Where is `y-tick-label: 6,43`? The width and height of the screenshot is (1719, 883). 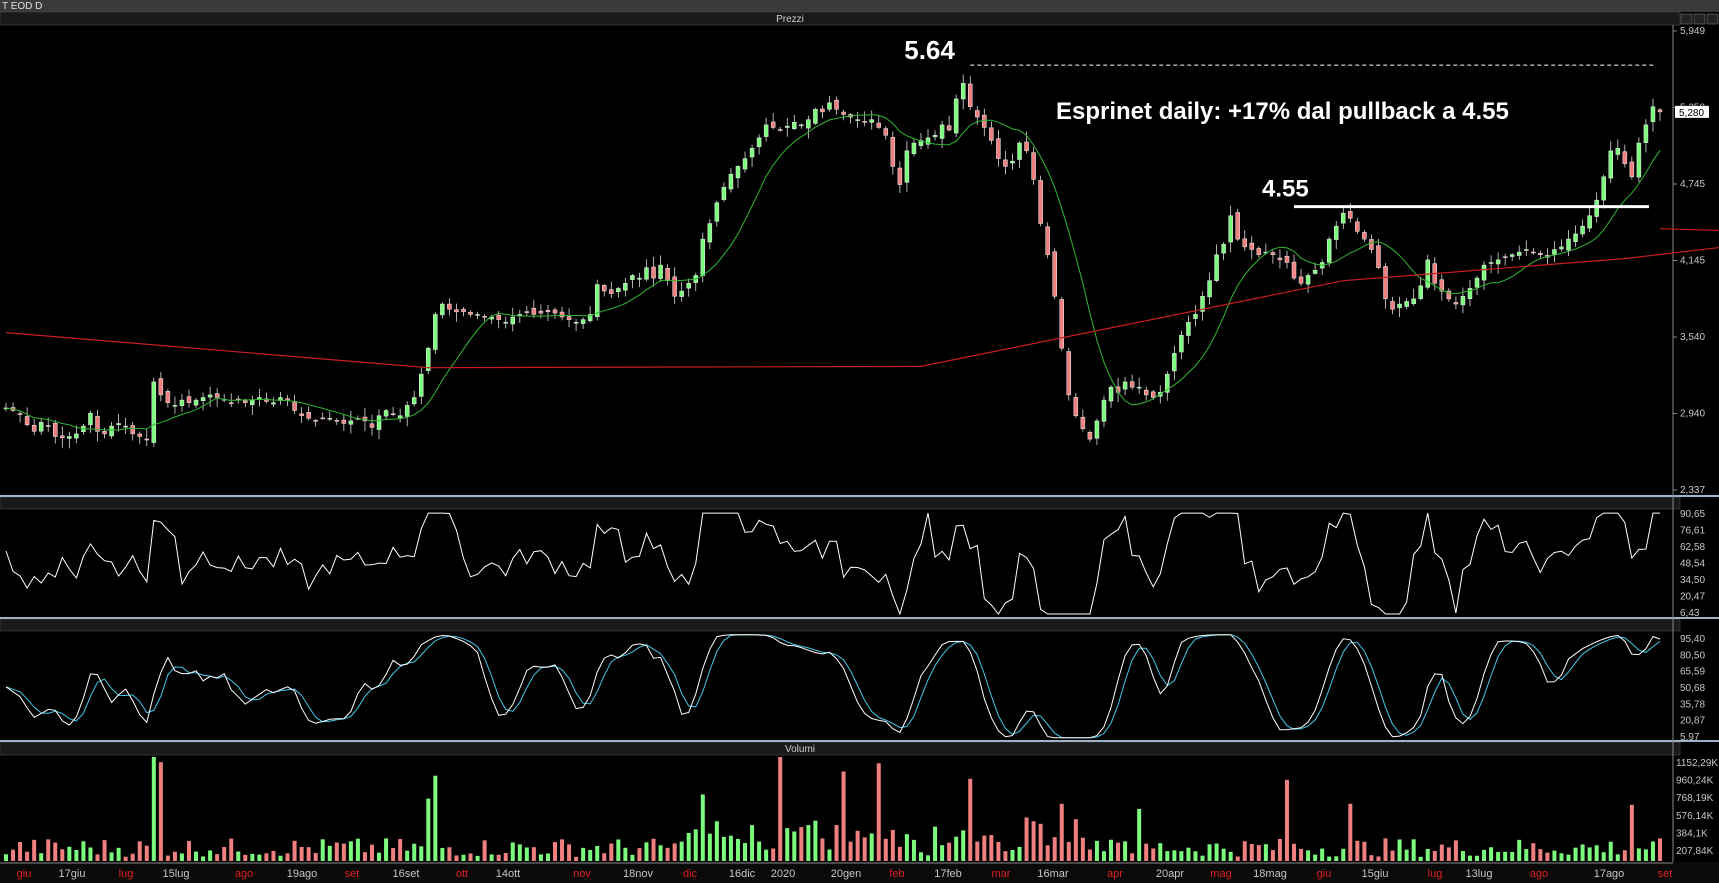 y-tick-label: 6,43 is located at coordinates (1690, 613).